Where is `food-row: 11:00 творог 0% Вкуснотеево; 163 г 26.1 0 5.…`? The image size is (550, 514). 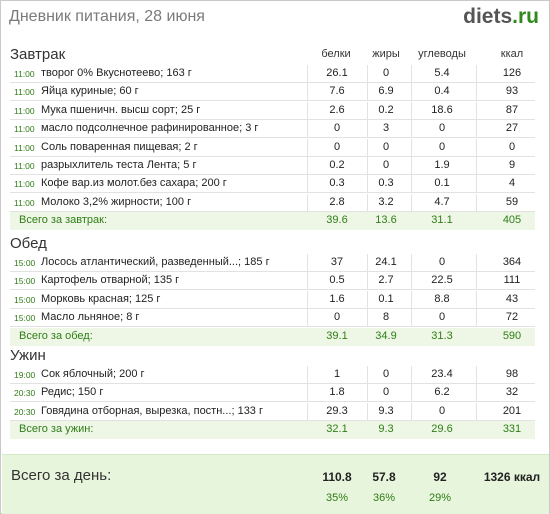 food-row: 11:00 творог 0% Вкуснотеево; 163 г 26.1 0 5.… is located at coordinates (272, 74).